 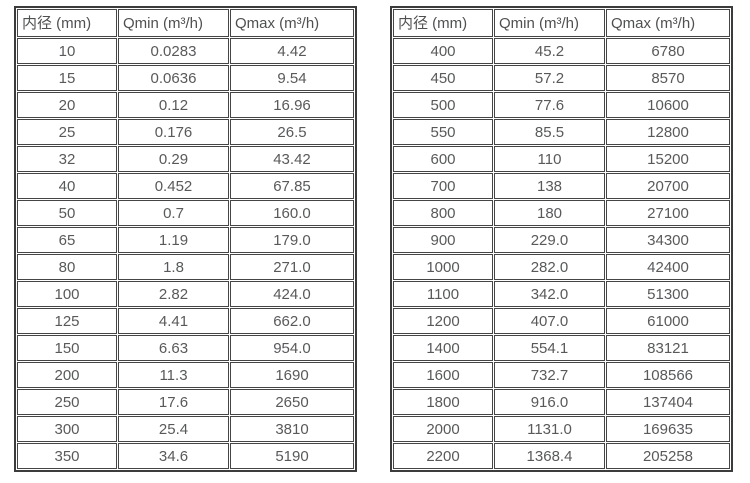 I want to click on qmax-cell: 9.54, so click(x=292, y=78).